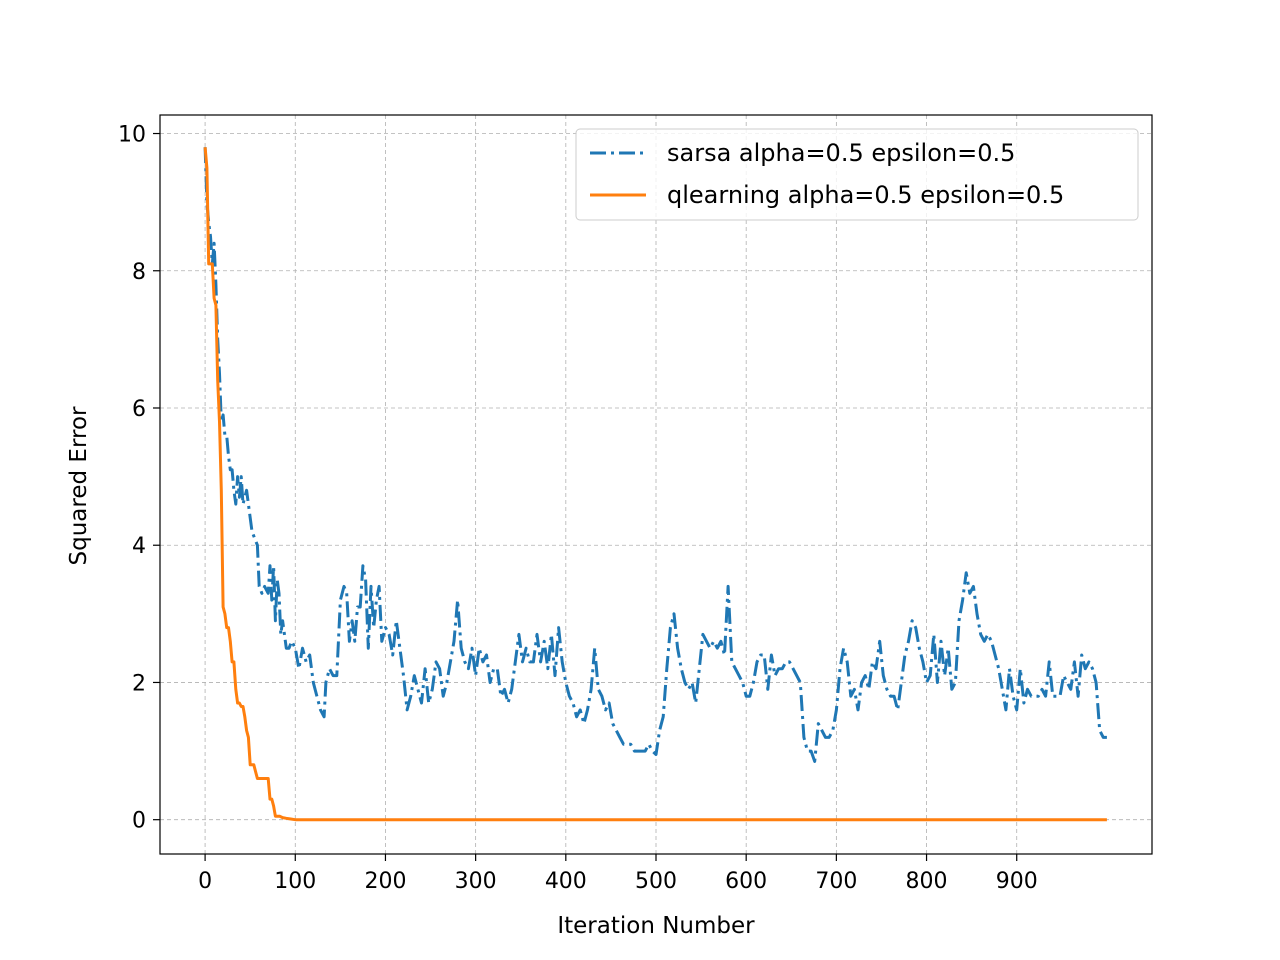 This screenshot has width=1280, height=960. Describe the element at coordinates (836, 881) in the screenshot. I see `x-tick-label: 700` at that location.